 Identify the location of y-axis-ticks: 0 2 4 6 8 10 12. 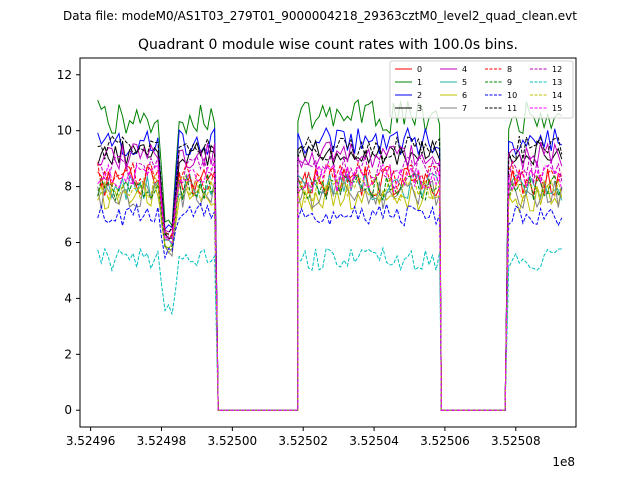
(68, 242).